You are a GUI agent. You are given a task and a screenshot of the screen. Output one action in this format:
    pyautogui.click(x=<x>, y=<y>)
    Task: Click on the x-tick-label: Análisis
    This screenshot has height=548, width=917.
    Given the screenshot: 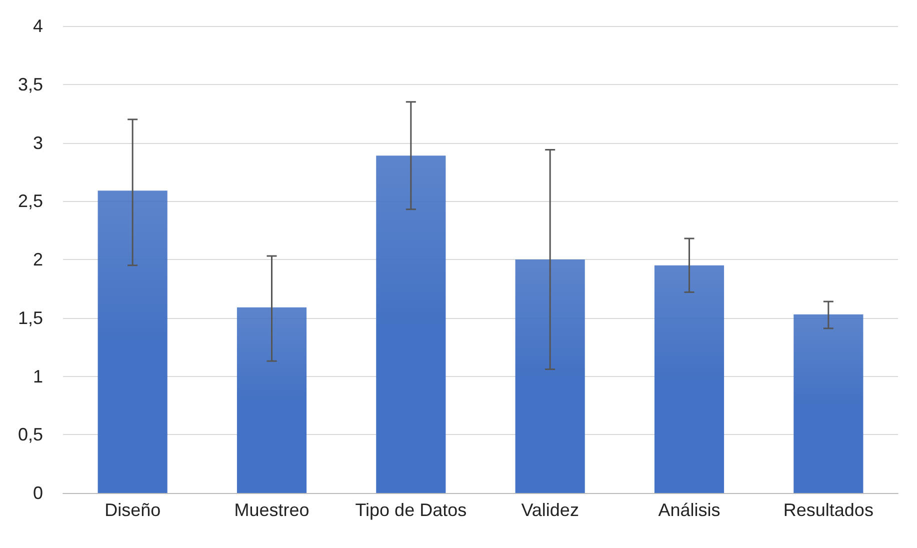 What is the action you would take?
    pyautogui.click(x=689, y=510)
    